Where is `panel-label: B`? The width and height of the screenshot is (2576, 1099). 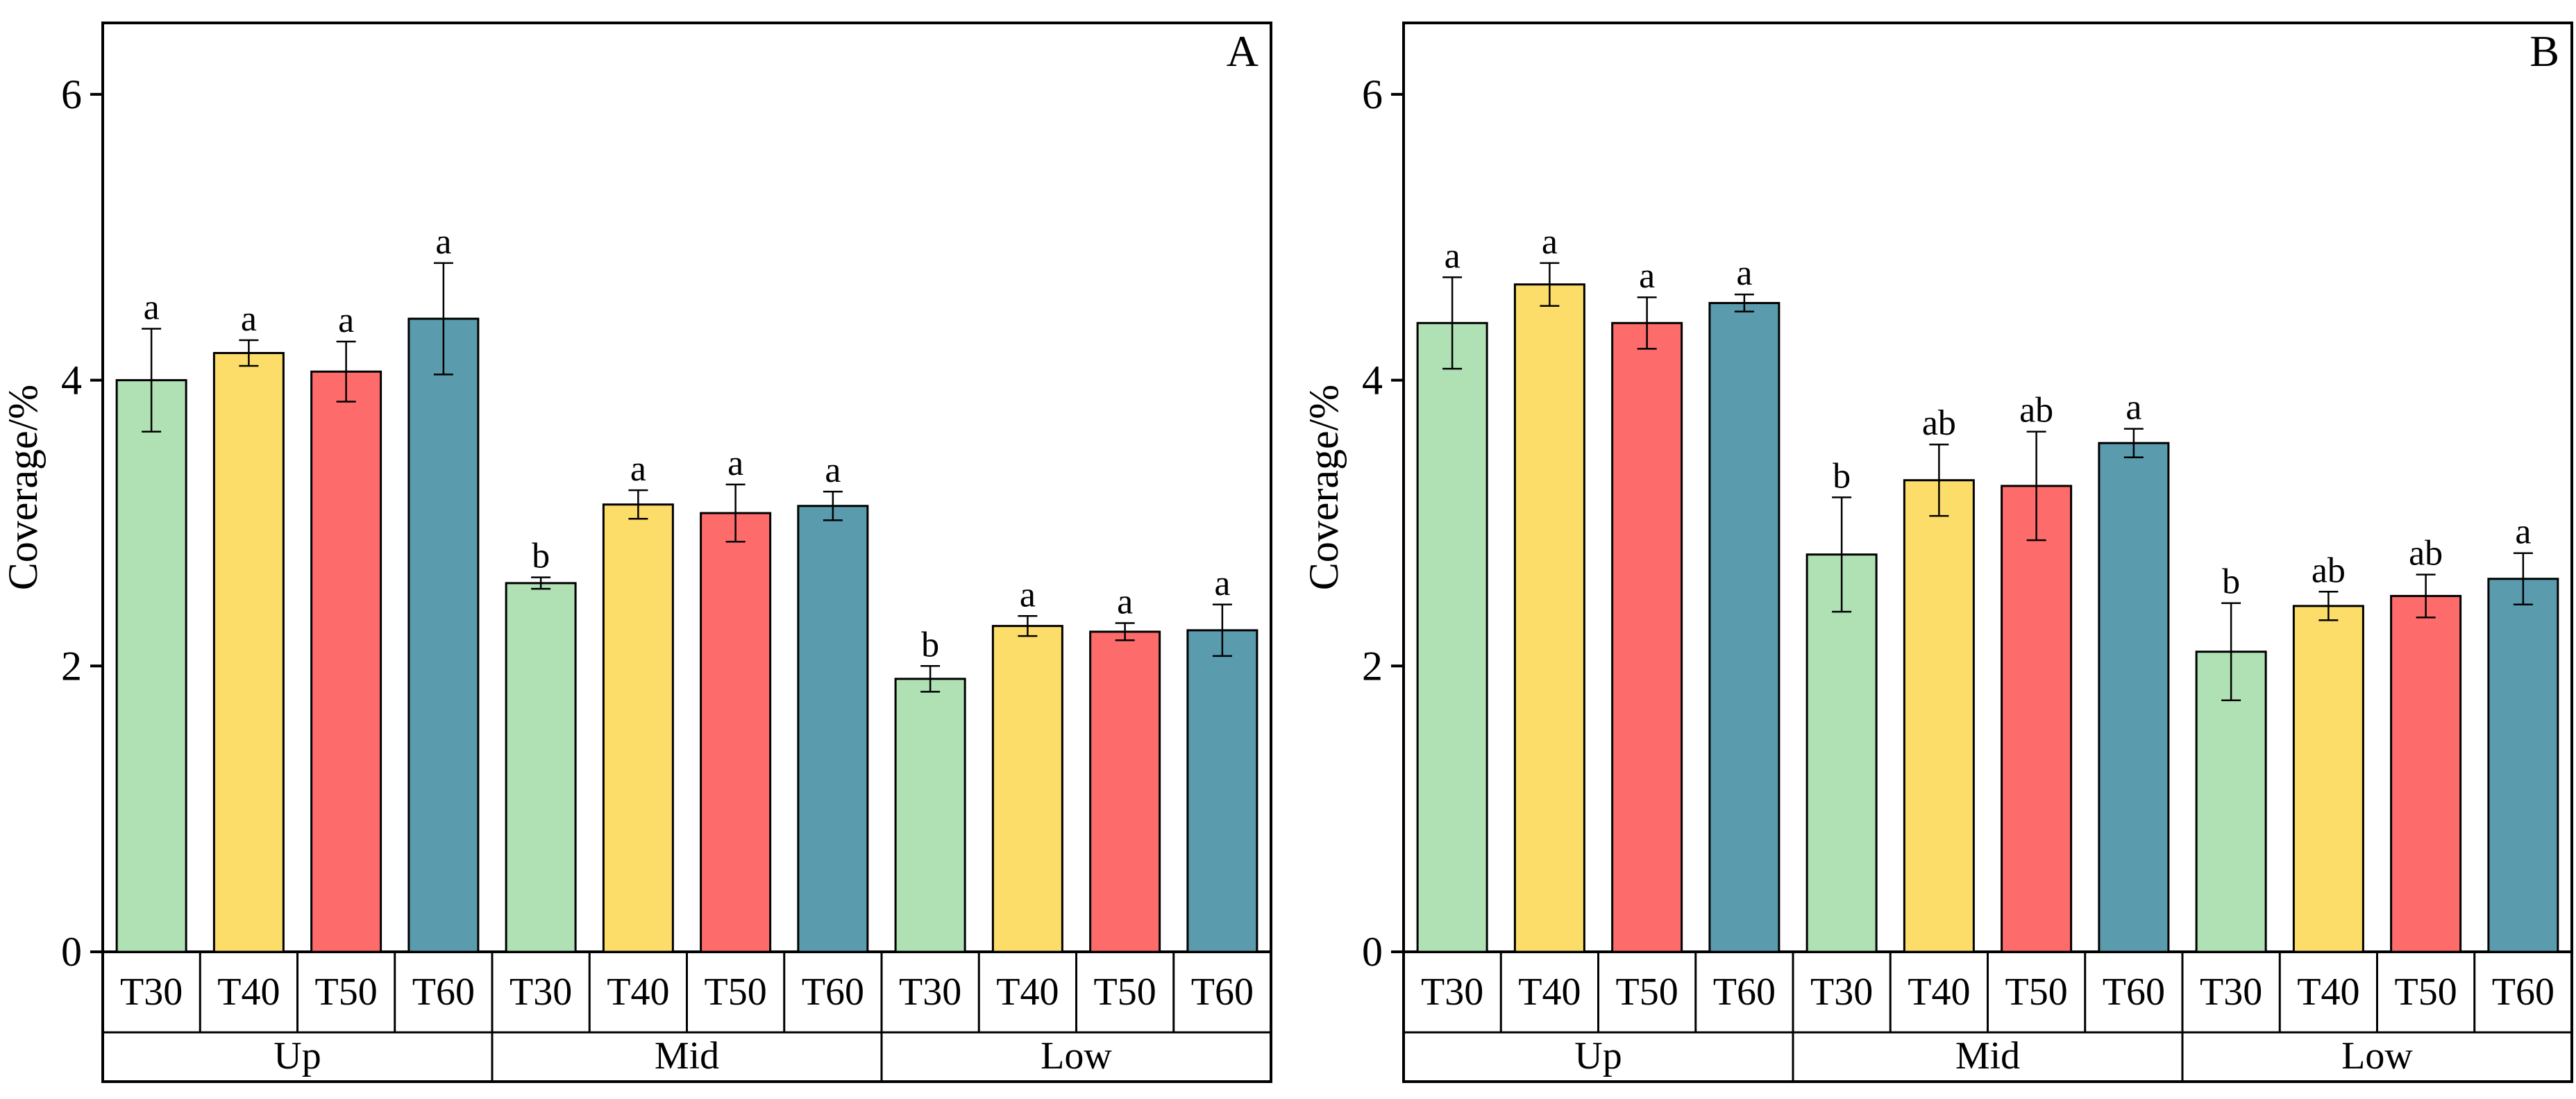
panel-label: B is located at coordinates (2544, 51).